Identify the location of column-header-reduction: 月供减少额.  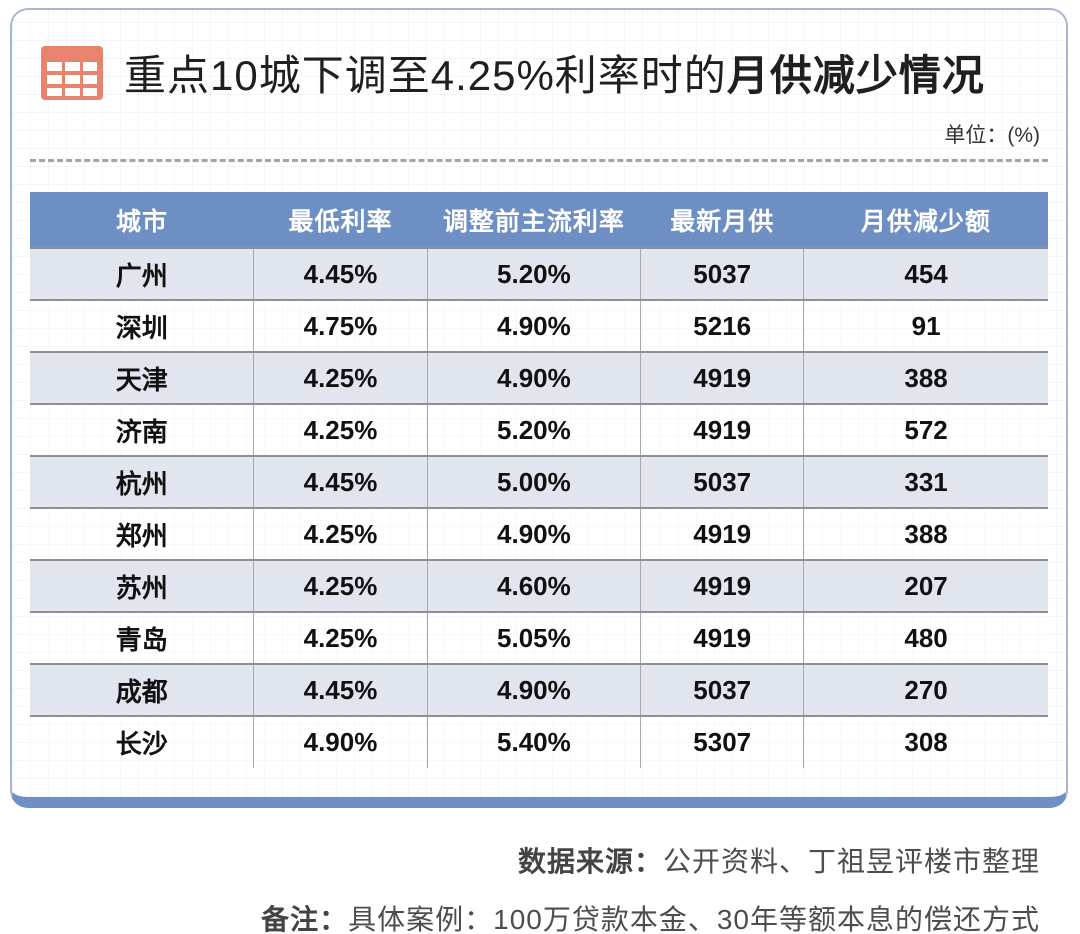
(925, 220).